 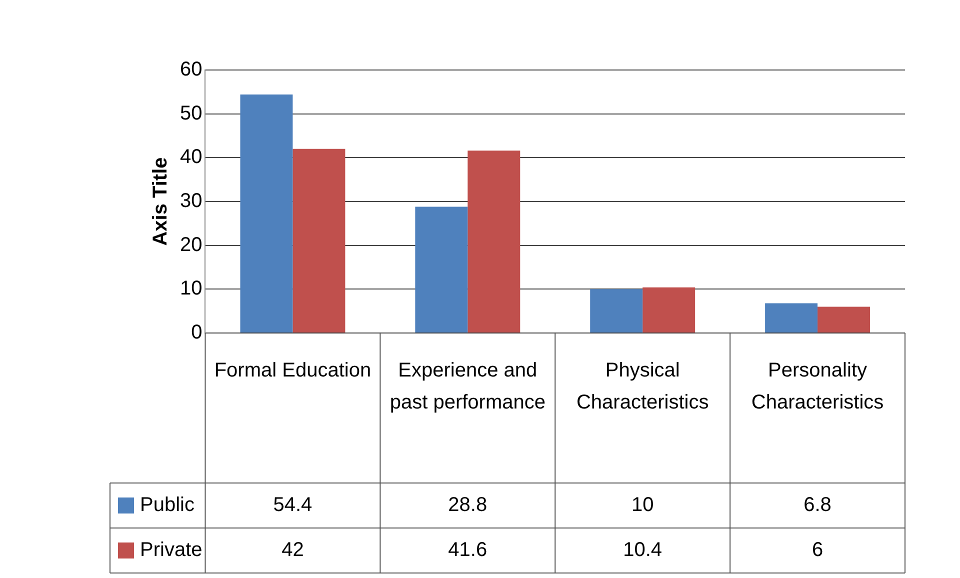 What do you see at coordinates (642, 505) in the screenshot?
I see `data-label: 10` at bounding box center [642, 505].